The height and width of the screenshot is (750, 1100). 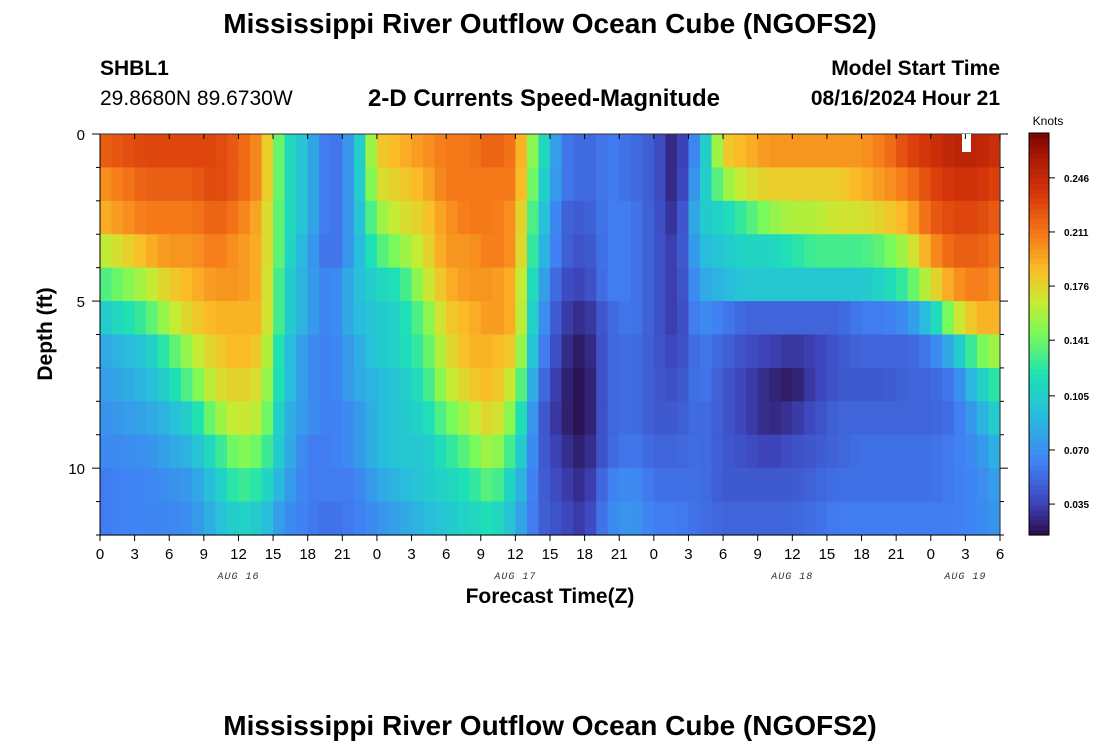 I want to click on x-tick-label: 3, so click(x=134, y=554).